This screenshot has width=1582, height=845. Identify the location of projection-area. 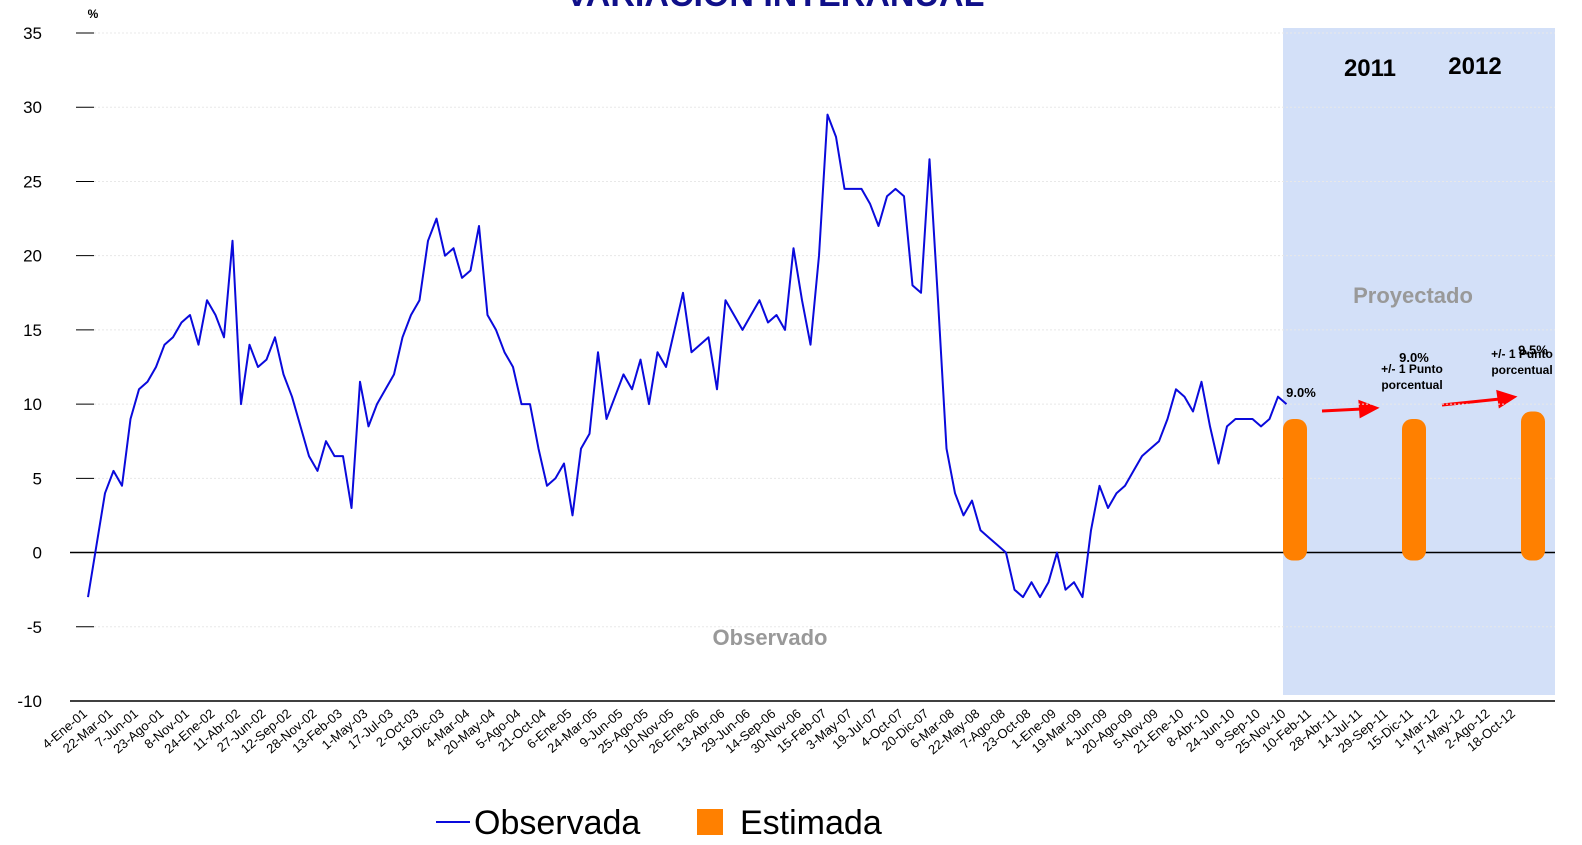
(1419, 361).